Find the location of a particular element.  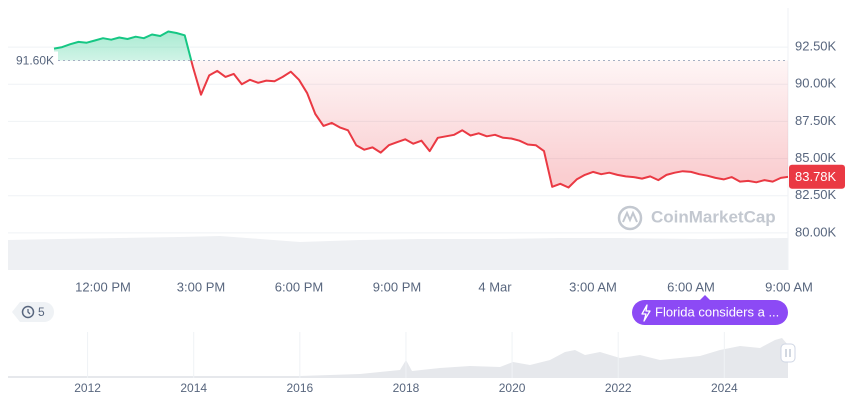

x-tick-label: 12:00 PM is located at coordinates (103, 286).